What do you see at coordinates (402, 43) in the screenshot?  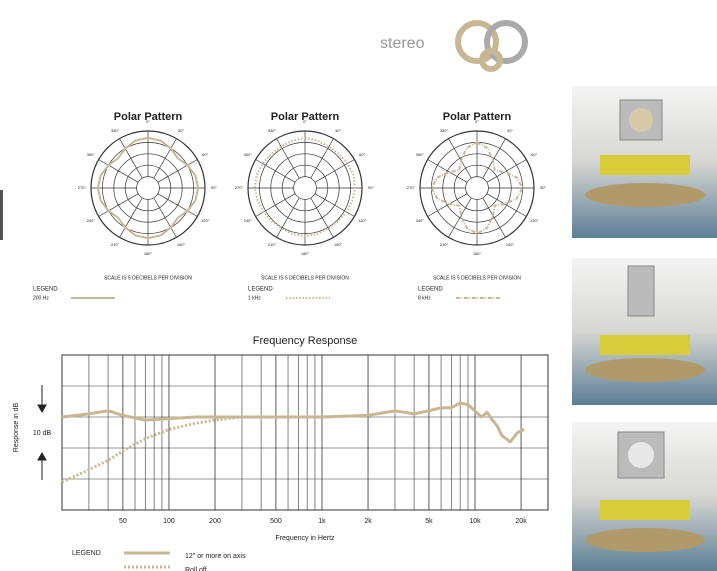 I see `brand-label: stereo` at bounding box center [402, 43].